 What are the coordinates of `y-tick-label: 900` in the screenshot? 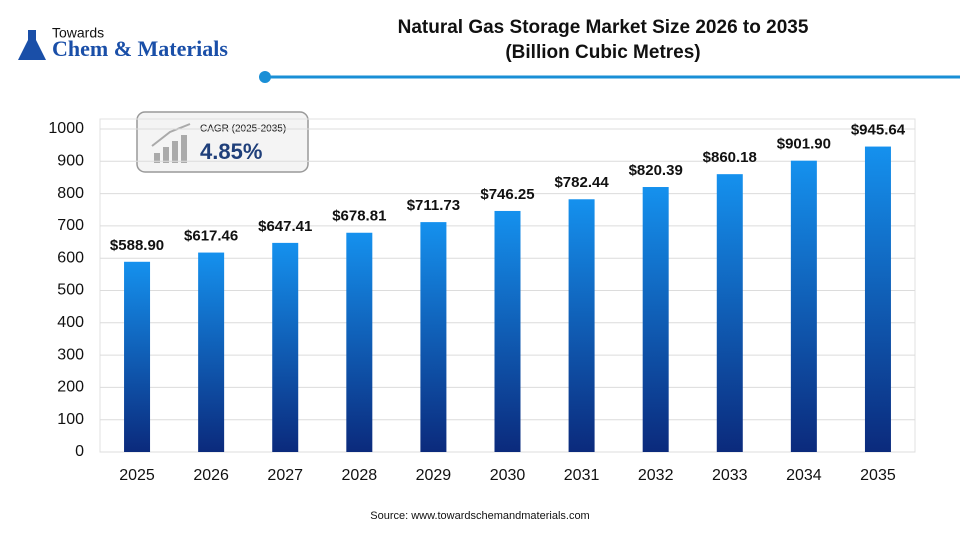 It's located at (70, 161).